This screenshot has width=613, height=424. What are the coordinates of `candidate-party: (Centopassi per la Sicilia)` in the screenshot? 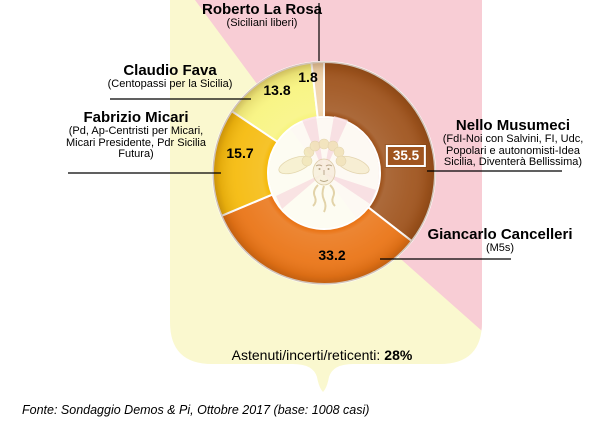 It's located at (170, 84).